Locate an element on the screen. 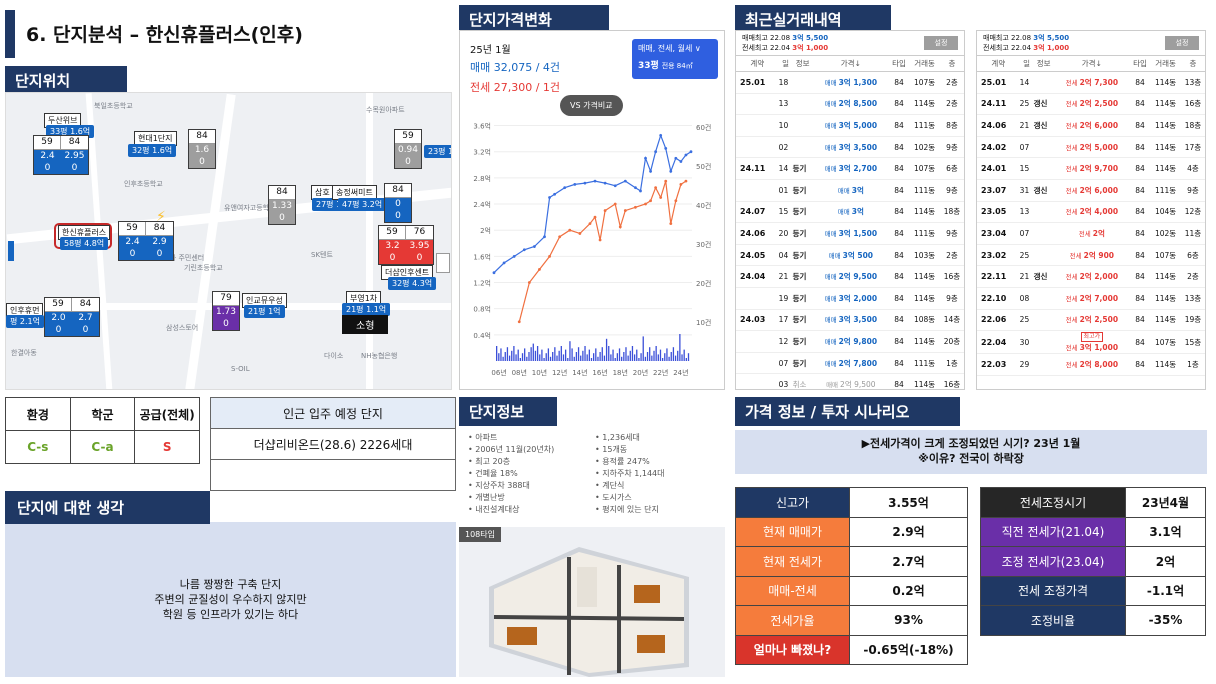 The height and width of the screenshot is (684, 1216). deal-row: 24.02 07 전세 2억 5,000 84 114동 17층 is located at coordinates (1091, 147).